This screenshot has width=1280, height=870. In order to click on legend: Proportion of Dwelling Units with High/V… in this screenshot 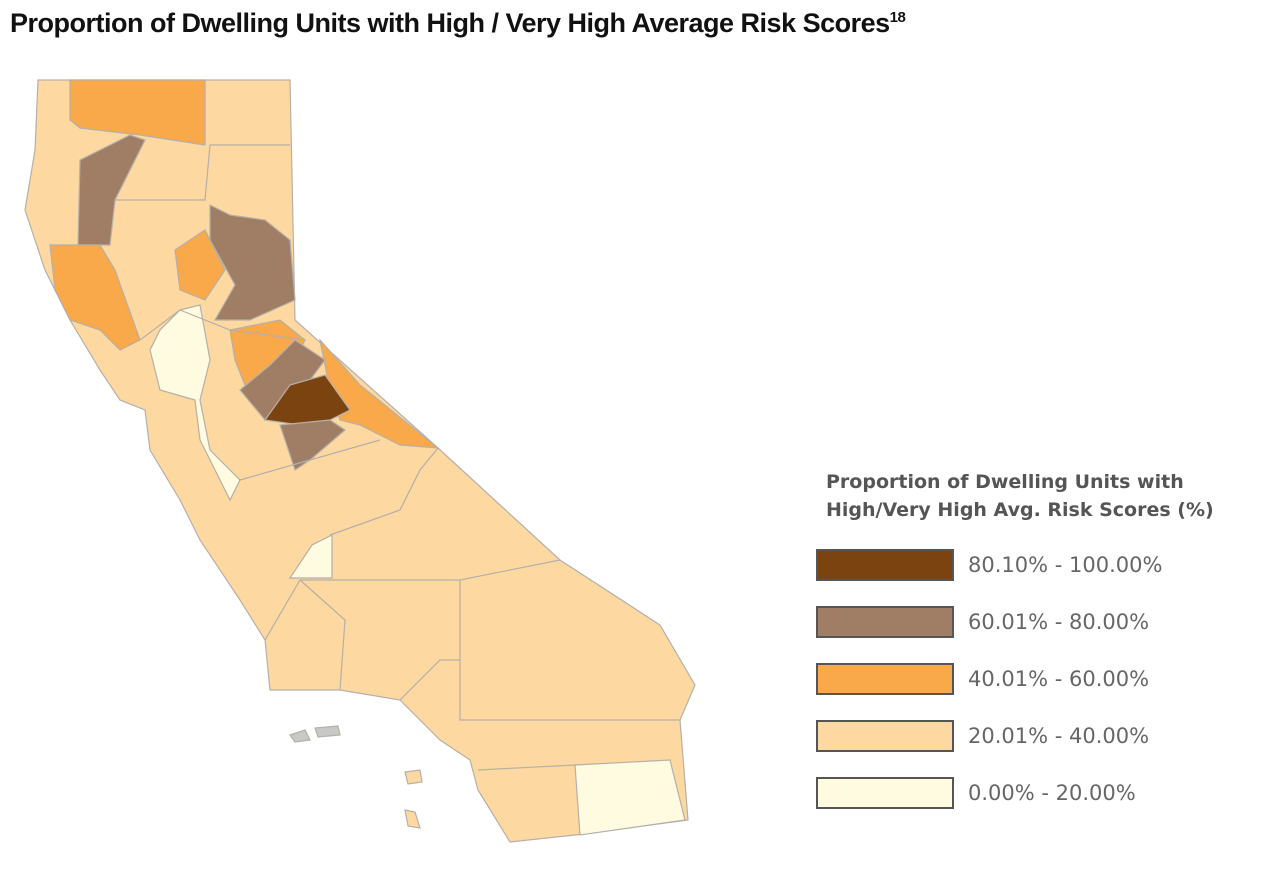, I will do `click(1015, 644)`.